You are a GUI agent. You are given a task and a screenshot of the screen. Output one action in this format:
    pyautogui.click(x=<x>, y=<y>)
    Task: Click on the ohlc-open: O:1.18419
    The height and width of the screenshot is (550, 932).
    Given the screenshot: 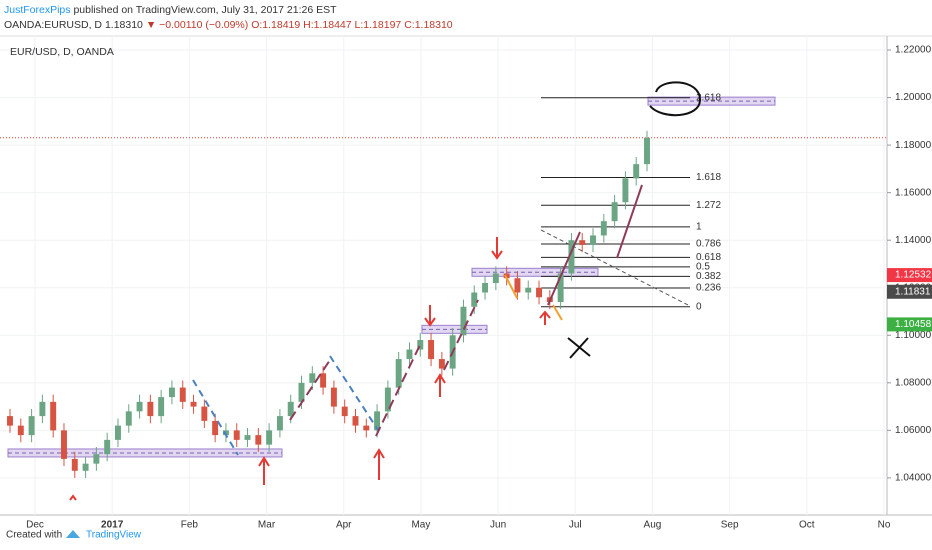 What is the action you would take?
    pyautogui.click(x=275, y=25)
    